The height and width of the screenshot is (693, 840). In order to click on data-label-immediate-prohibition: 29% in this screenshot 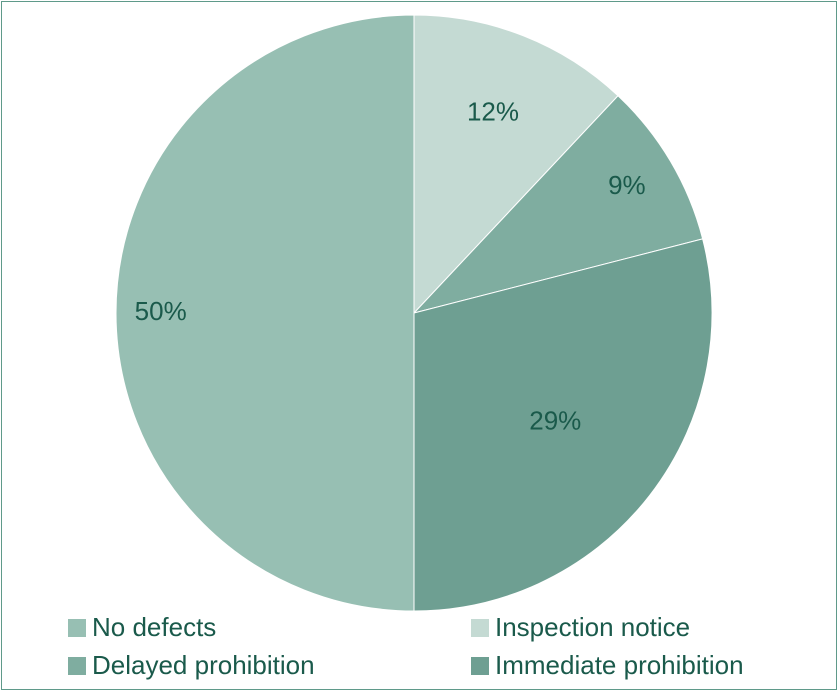, I will do `click(555, 420)`.